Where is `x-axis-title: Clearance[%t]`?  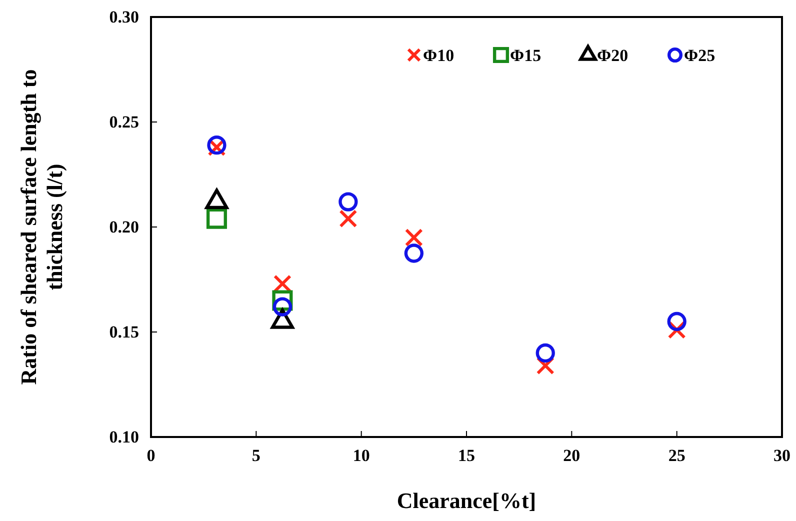 x-axis-title: Clearance[%t] is located at coordinates (466, 500).